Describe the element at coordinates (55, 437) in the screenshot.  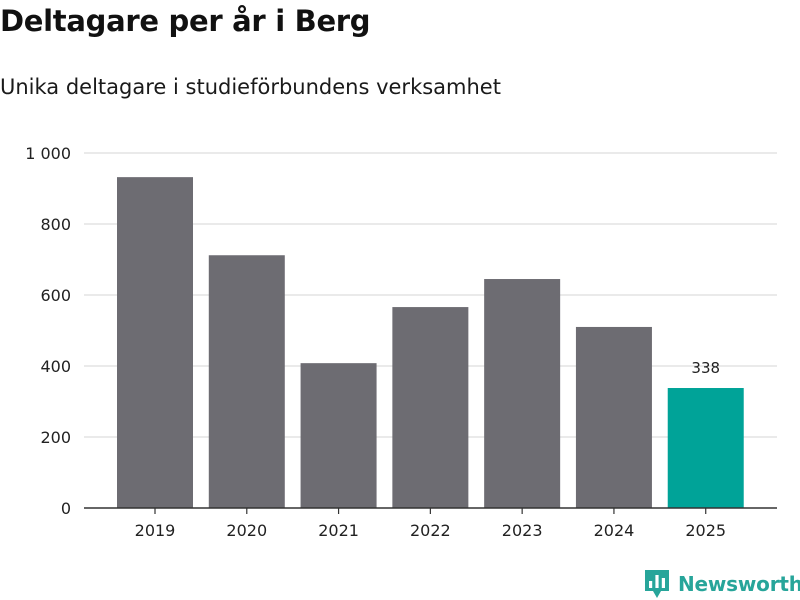
I see `y-tick-label: 200` at that location.